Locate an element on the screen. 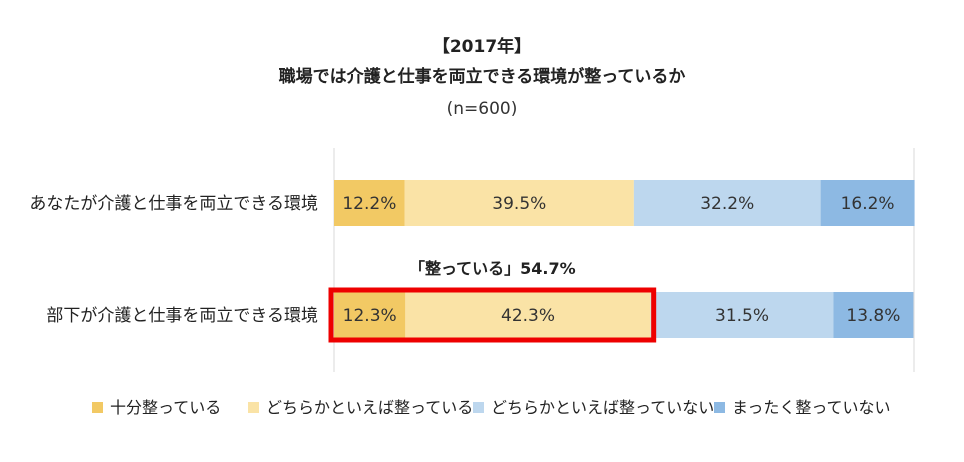 This screenshot has height=462, width=964. data-label: 42.3% is located at coordinates (528, 316).